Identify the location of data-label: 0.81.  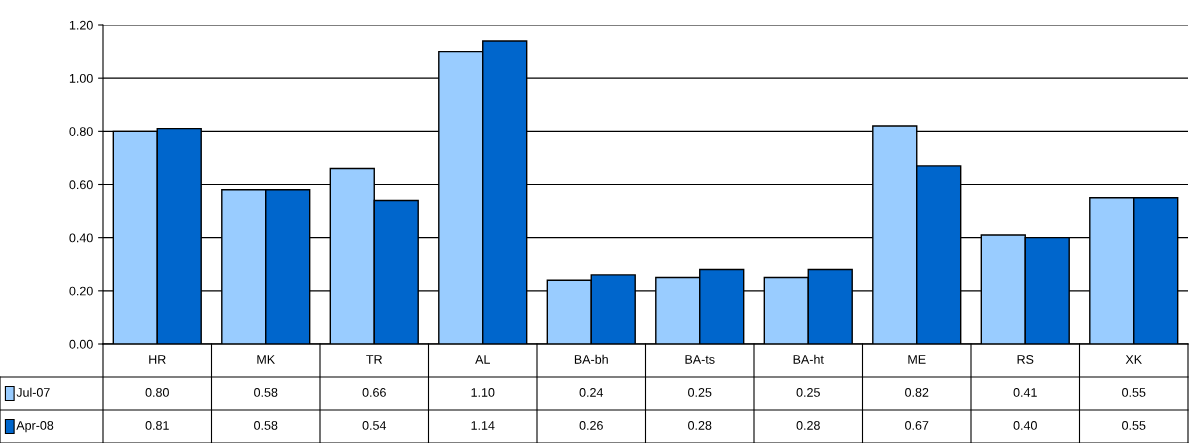
(157, 425).